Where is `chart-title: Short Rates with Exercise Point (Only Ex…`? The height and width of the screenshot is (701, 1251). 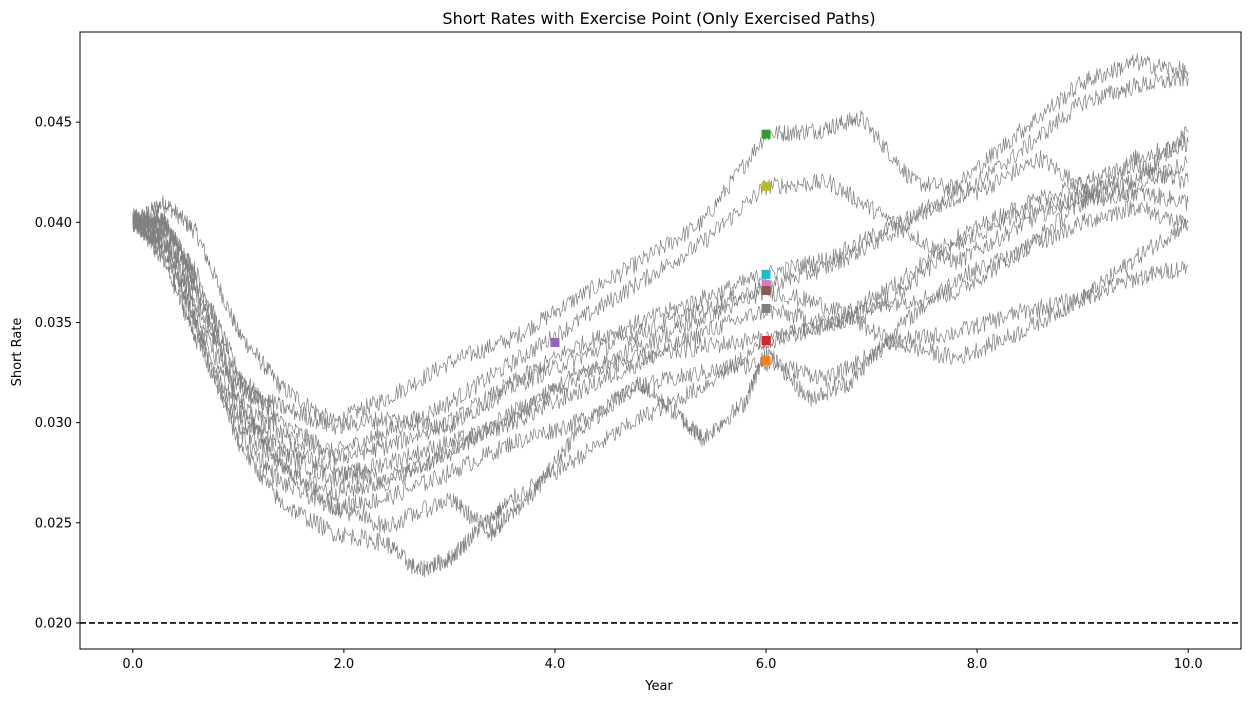
chart-title: Short Rates with Exercise Point (Only Ex… is located at coordinates (658, 18).